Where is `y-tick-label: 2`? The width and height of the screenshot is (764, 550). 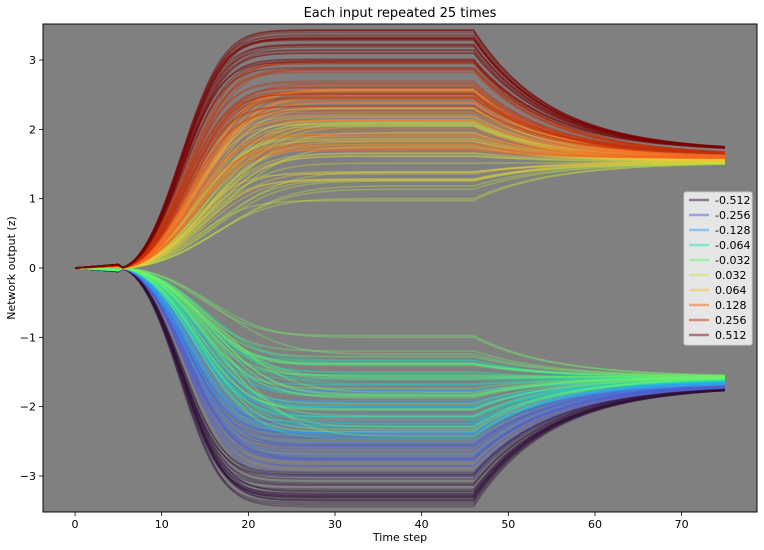
y-tick-label: 2 is located at coordinates (32, 129).